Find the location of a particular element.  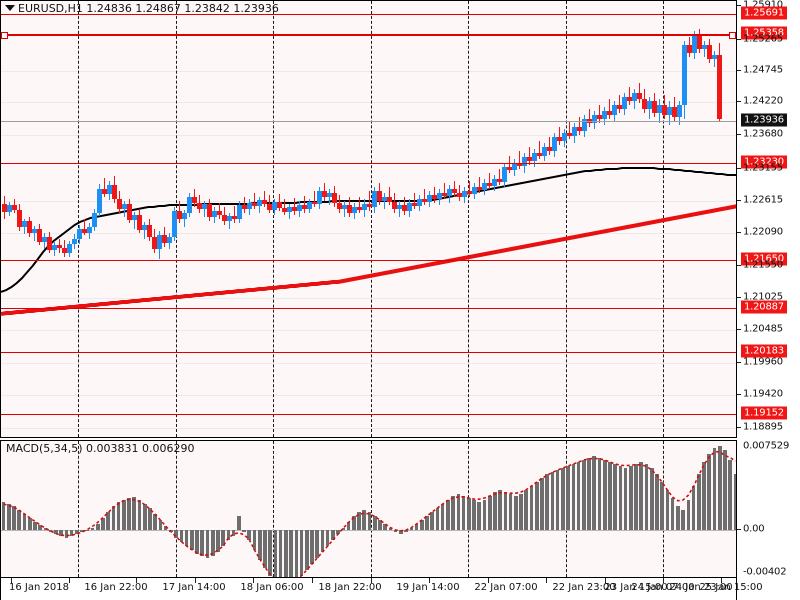

triangle-down-icon is located at coordinates (10, 8).